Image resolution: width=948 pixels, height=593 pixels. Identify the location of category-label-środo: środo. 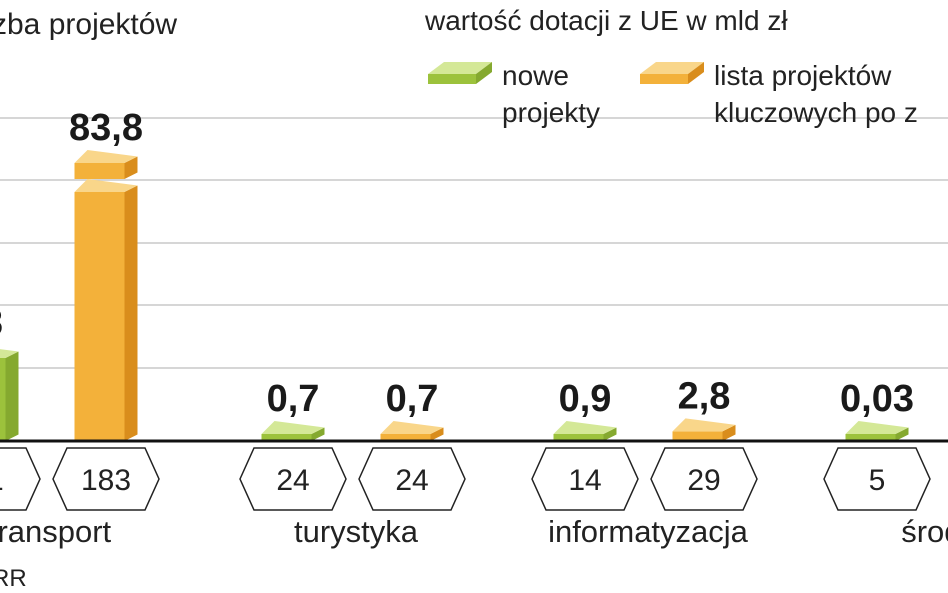
(924, 531).